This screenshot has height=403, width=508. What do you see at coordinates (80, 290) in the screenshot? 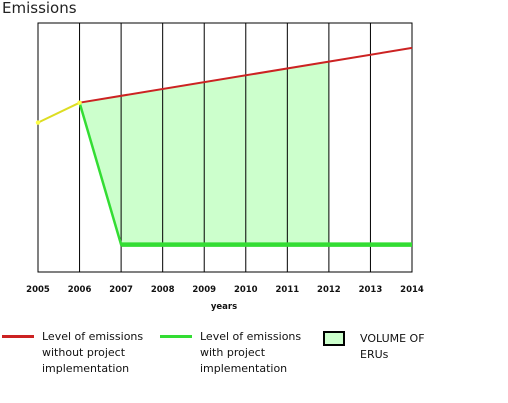
I see `x-tick-label-2006: 2006` at bounding box center [80, 290].